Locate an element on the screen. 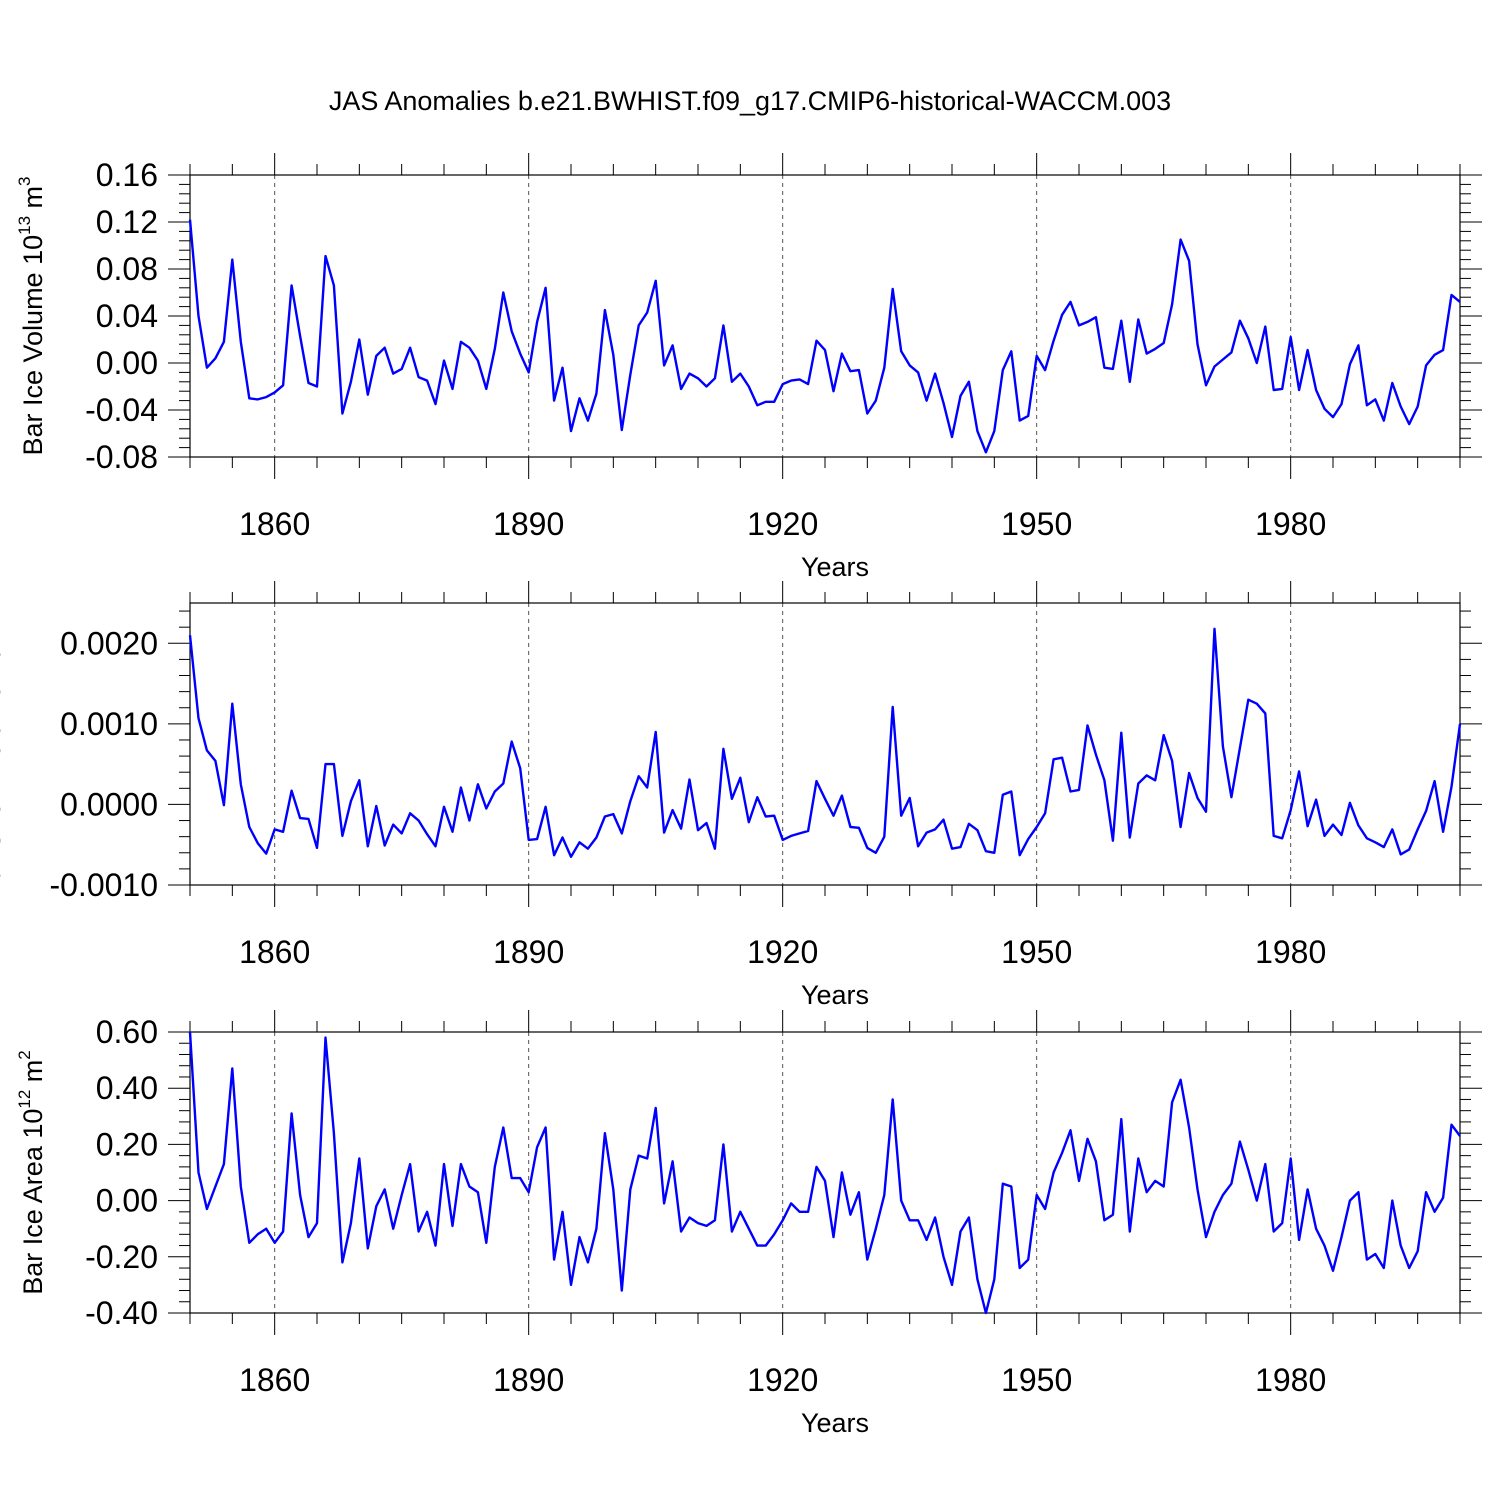  panel-1-y-tick-label: 0.16 is located at coordinates (127, 175).